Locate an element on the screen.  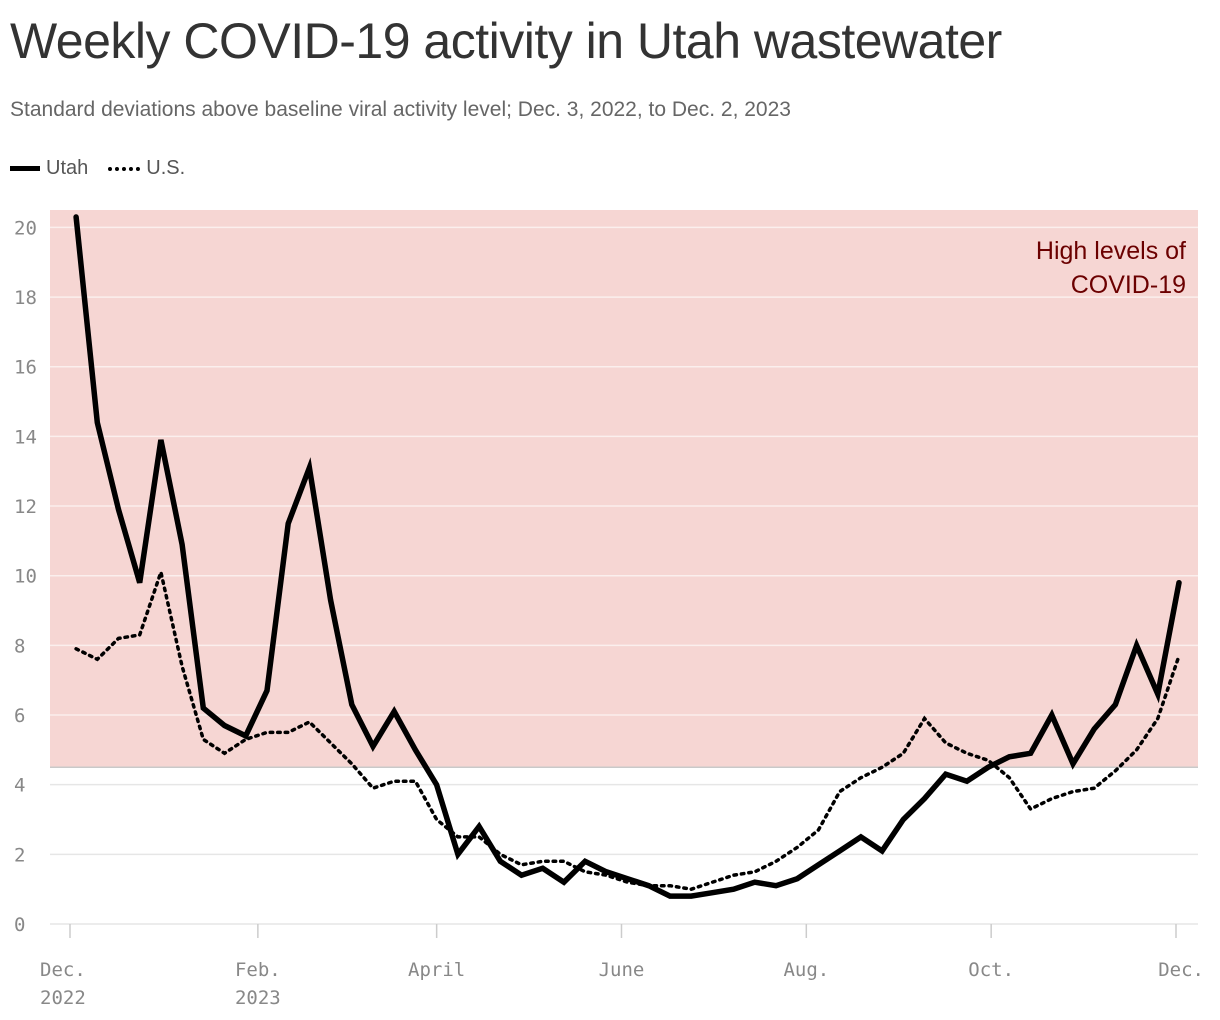
x-tick-label: June is located at coordinates (622, 970).